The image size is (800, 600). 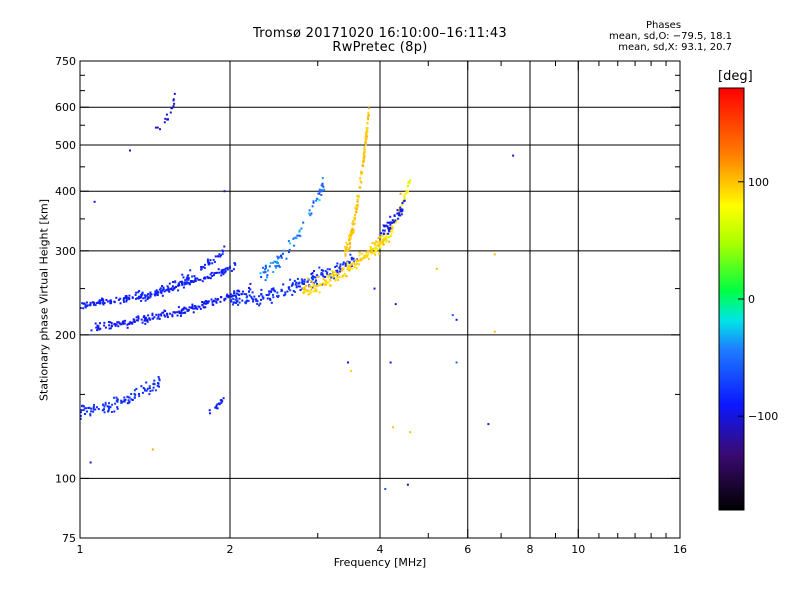 I want to click on x-axis-label: Frequency [MHz], so click(x=380, y=562).